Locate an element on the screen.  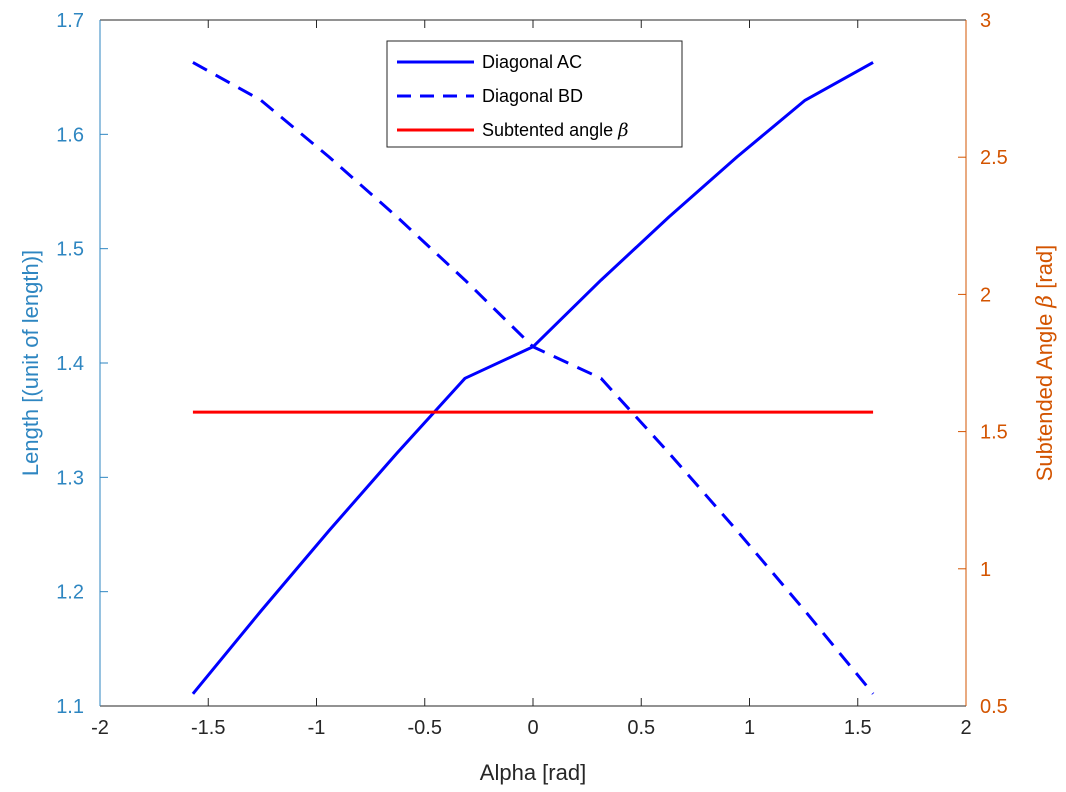
x-tick-label: 0 is located at coordinates (532, 728).